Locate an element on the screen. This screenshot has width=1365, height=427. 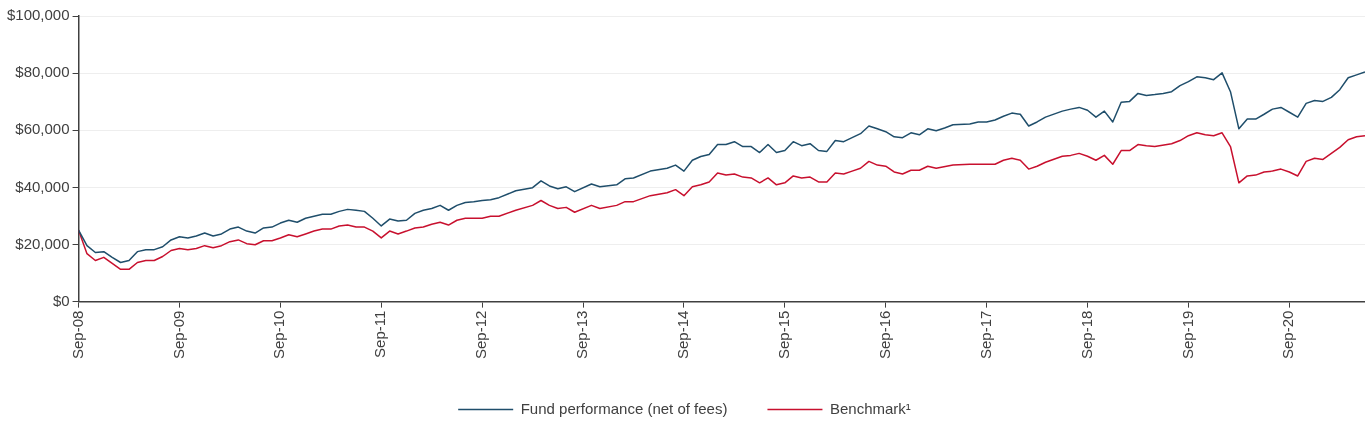
x-tick-label: Sep-20 is located at coordinates (1288, 335).